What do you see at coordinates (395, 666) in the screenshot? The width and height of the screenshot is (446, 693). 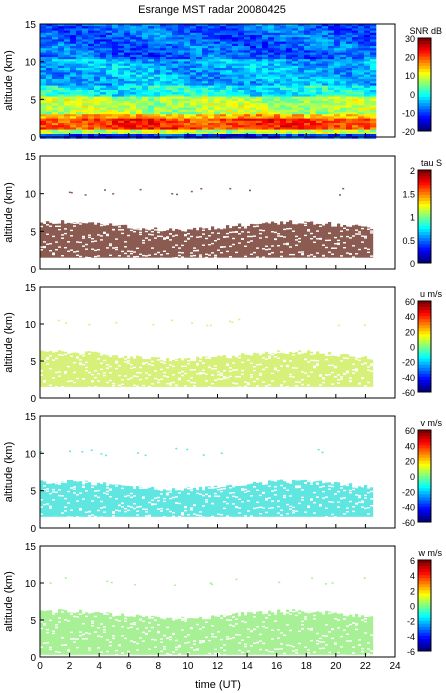 I see `x-tick-label: 24` at bounding box center [395, 666].